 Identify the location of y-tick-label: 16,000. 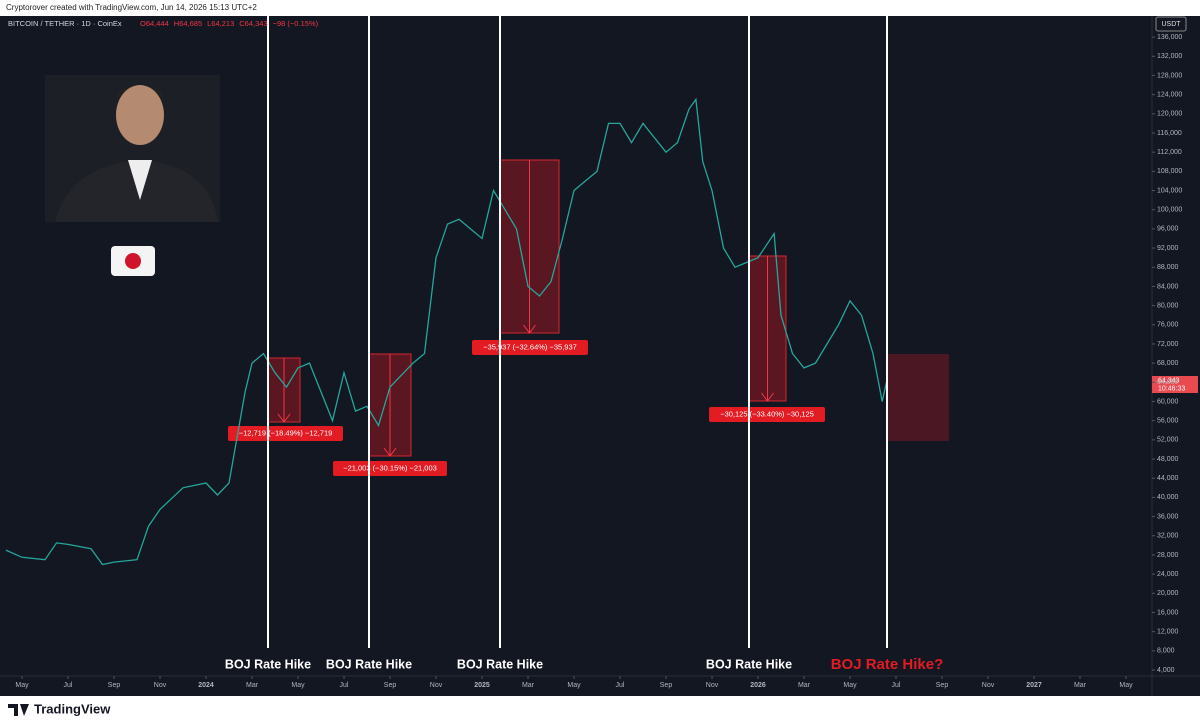
(1168, 612).